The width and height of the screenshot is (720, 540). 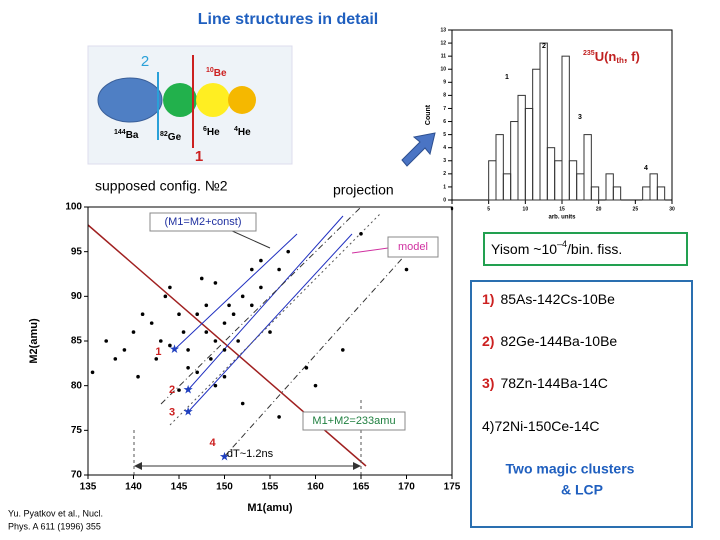 I want to click on star-label: 1, so click(x=158, y=352).